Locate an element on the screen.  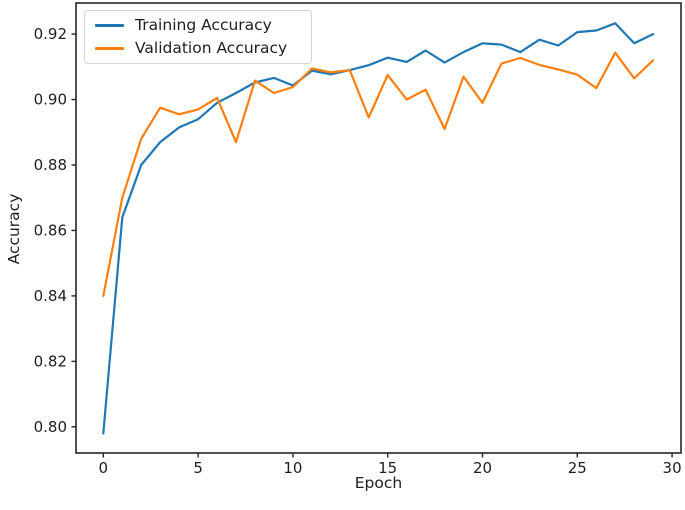
y-axis-tick-label: 0.86 is located at coordinates (50, 230).